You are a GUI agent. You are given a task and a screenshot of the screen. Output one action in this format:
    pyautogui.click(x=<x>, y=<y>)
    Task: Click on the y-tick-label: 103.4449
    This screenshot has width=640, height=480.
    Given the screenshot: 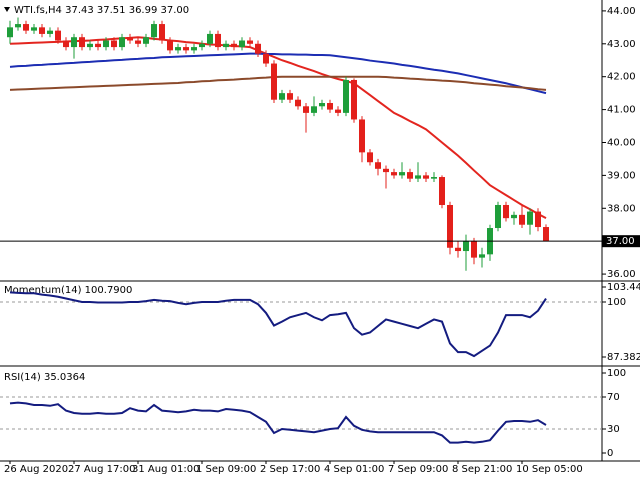 What is the action you would take?
    pyautogui.click(x=623, y=287)
    